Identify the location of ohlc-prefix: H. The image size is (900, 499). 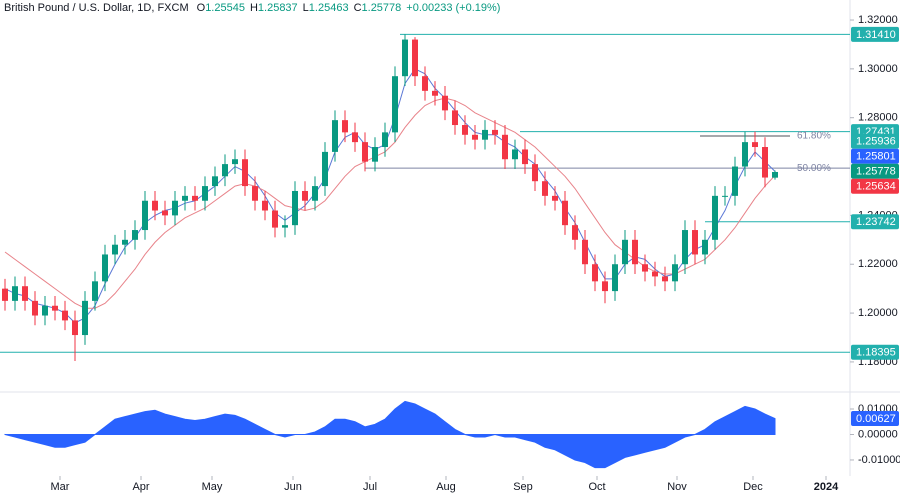
(254, 8).